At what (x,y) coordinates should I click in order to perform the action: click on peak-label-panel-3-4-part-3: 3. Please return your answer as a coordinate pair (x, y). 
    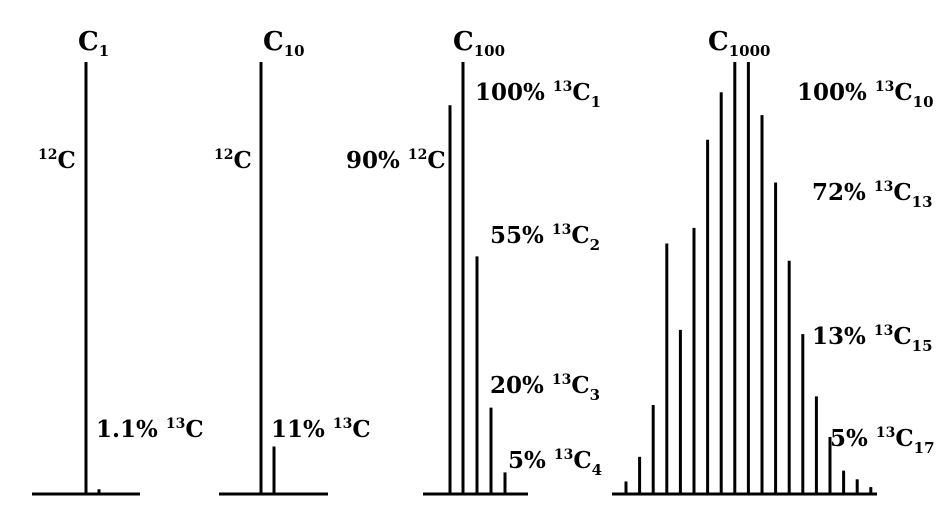
    Looking at the image, I should click on (595, 395).